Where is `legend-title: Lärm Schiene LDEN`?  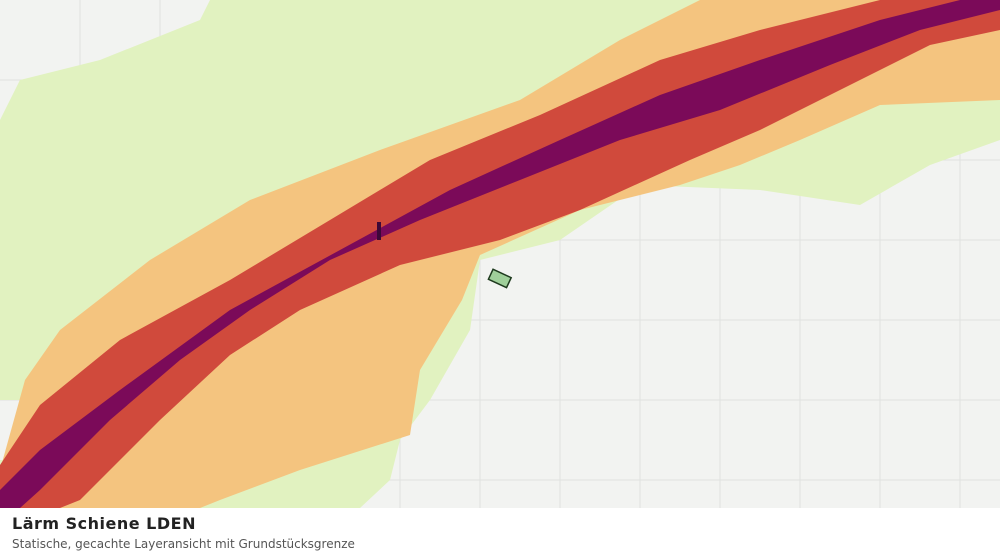 legend-title: Lärm Schiene LDEN is located at coordinates (104, 523).